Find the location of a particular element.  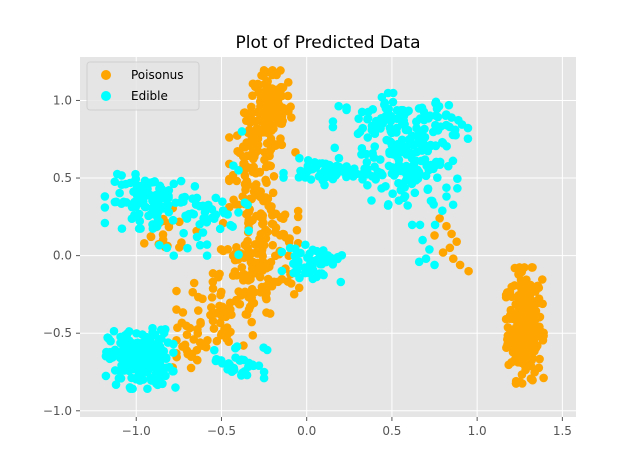

y-tick-label: −1.0 is located at coordinates (57, 411).